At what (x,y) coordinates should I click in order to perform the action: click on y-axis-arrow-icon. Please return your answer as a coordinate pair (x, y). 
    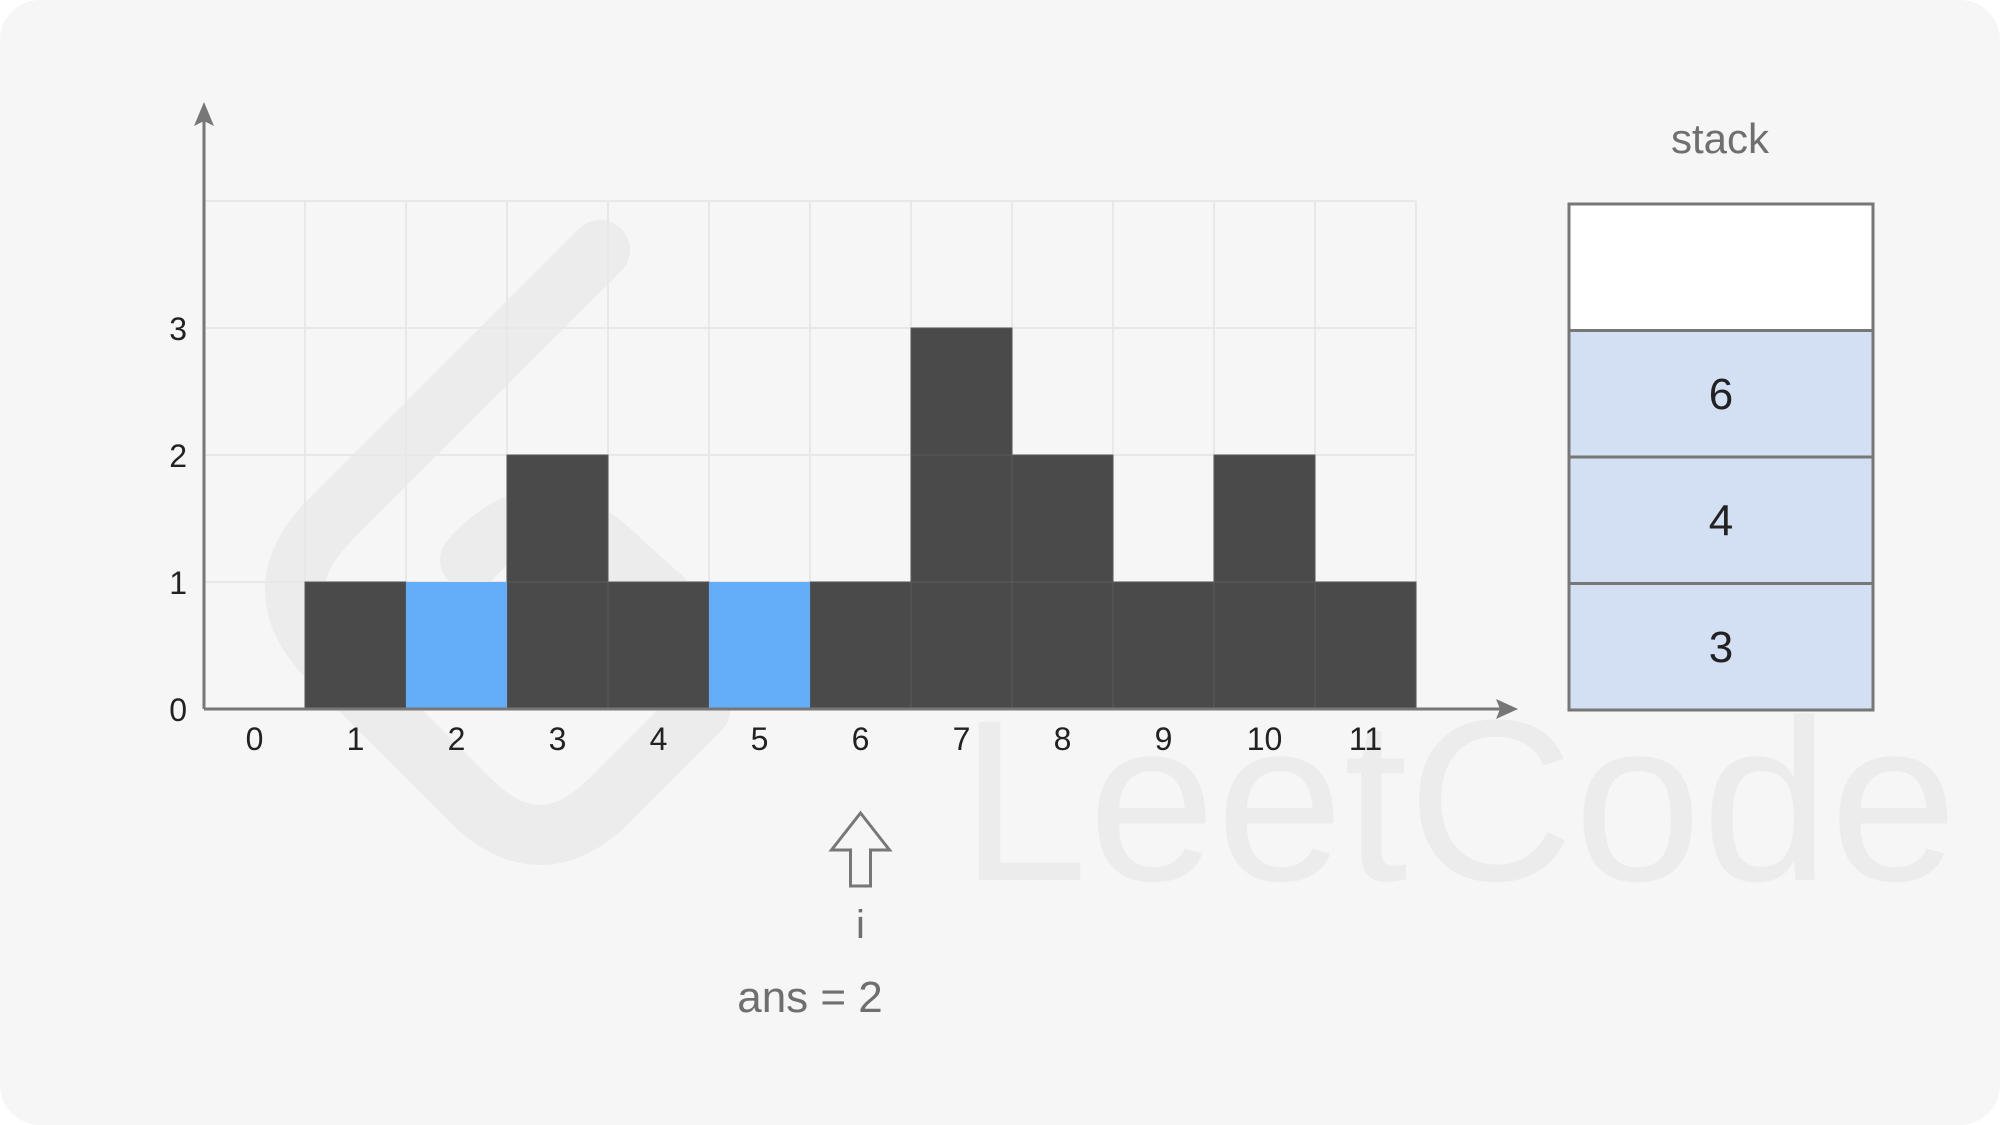
    Looking at the image, I should click on (204, 114).